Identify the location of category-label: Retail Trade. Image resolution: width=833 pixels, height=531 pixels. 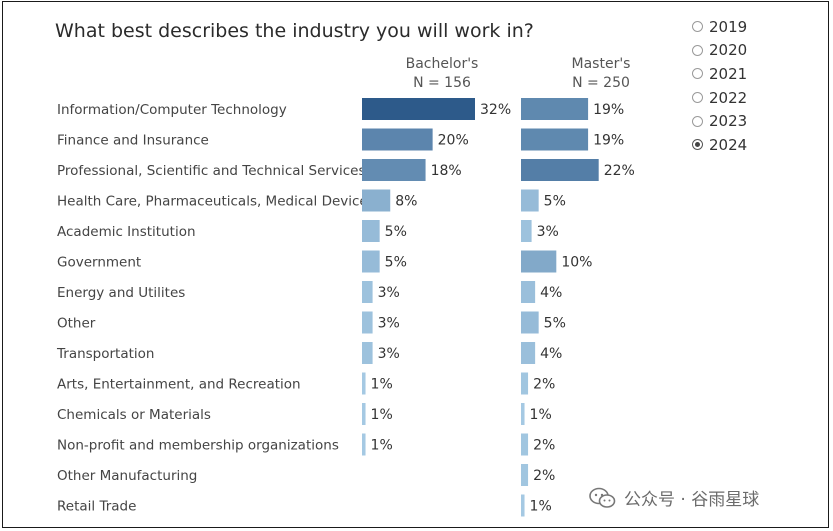
(96, 507).